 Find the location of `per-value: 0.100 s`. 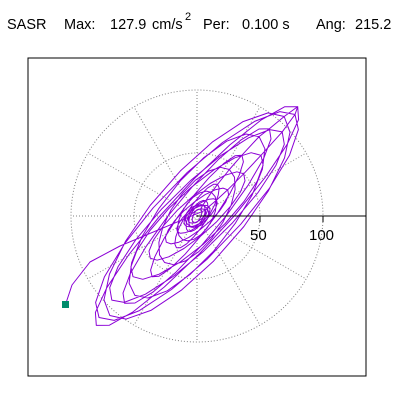

per-value: 0.100 s is located at coordinates (266, 25).